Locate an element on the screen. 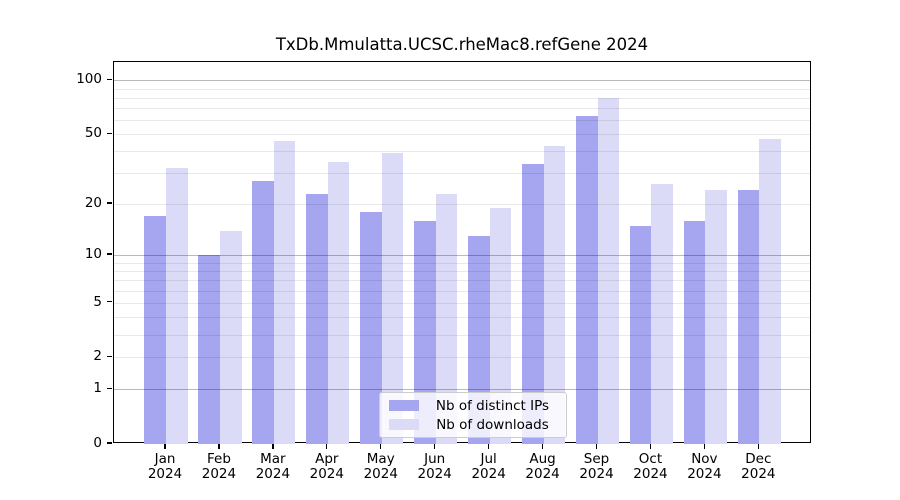  x-tick-jul is located at coordinates (488, 446).